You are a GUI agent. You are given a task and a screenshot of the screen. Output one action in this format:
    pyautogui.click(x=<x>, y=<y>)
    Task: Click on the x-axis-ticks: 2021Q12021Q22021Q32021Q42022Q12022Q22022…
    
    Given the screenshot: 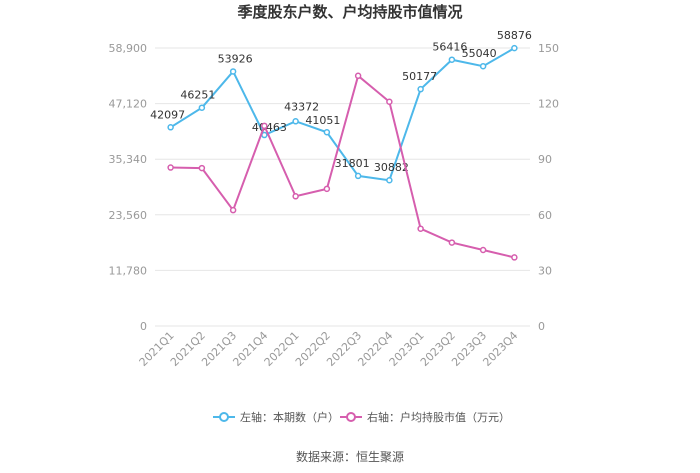 What is the action you would take?
    pyautogui.click(x=329, y=349)
    